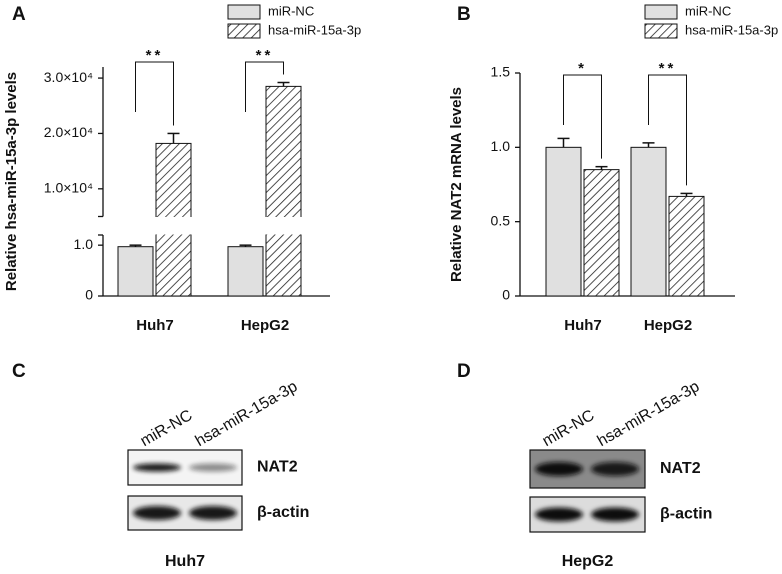 This screenshot has width=782, height=574. What do you see at coordinates (464, 14) in the screenshot?
I see `panel-label: B` at bounding box center [464, 14].